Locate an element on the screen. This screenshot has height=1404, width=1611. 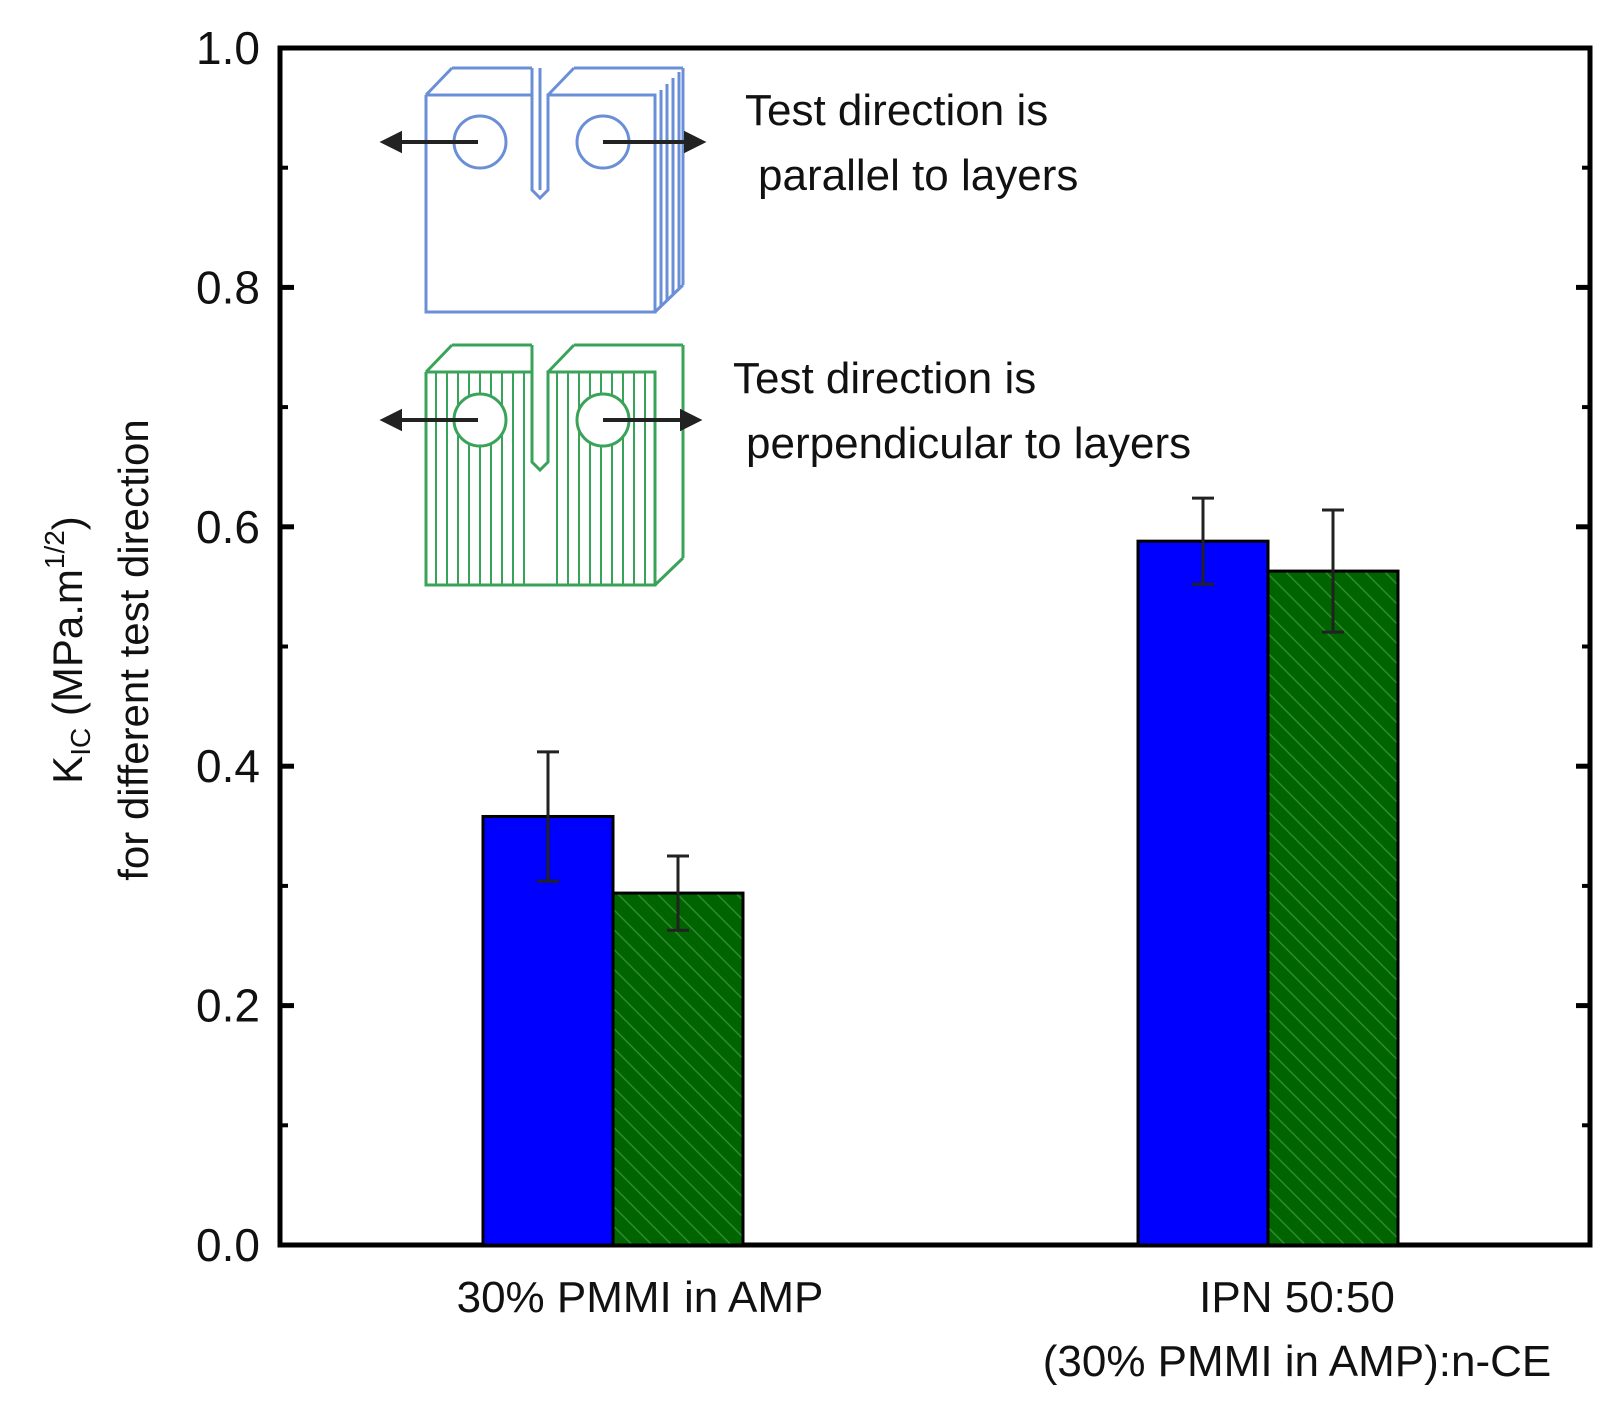
y-tick-label: 0.8 is located at coordinates (228, 287).